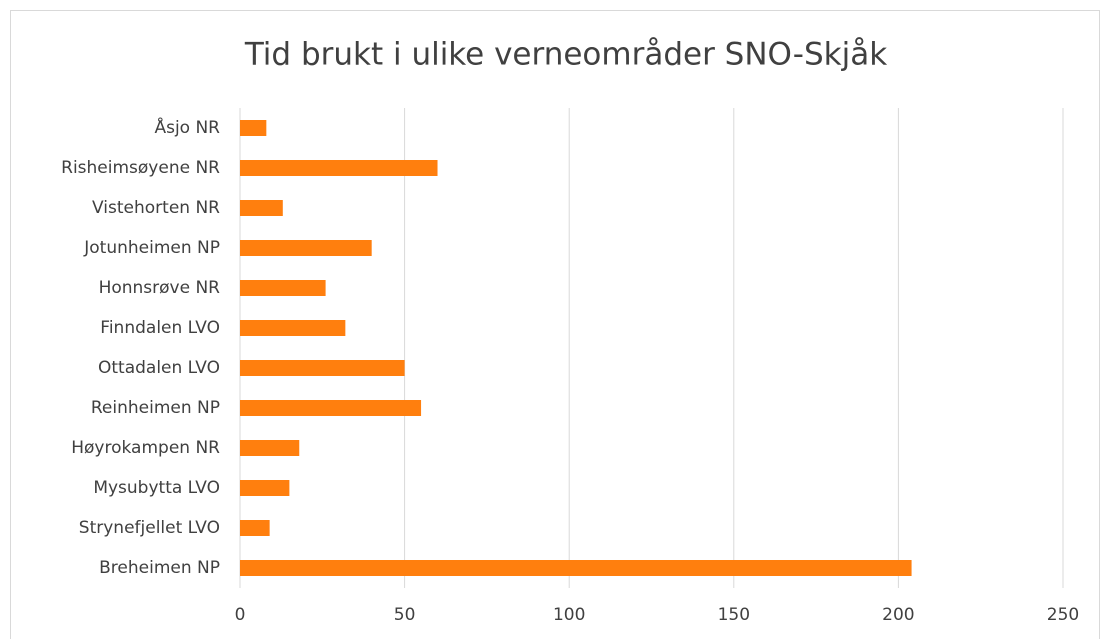  Describe the element at coordinates (145, 448) in the screenshot. I see `y-tick-label: Høyrokampen NR` at that location.